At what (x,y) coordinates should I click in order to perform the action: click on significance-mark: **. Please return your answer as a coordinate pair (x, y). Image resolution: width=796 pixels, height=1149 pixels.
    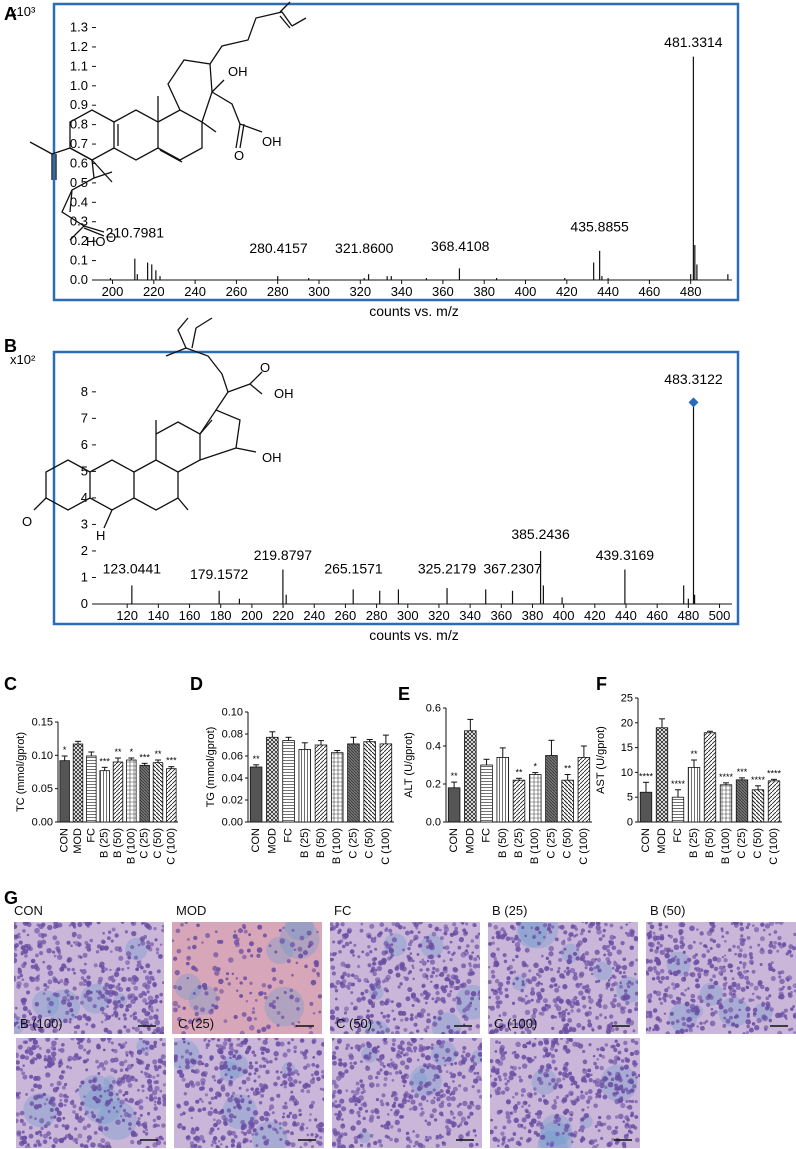
    Looking at the image, I should click on (519, 772).